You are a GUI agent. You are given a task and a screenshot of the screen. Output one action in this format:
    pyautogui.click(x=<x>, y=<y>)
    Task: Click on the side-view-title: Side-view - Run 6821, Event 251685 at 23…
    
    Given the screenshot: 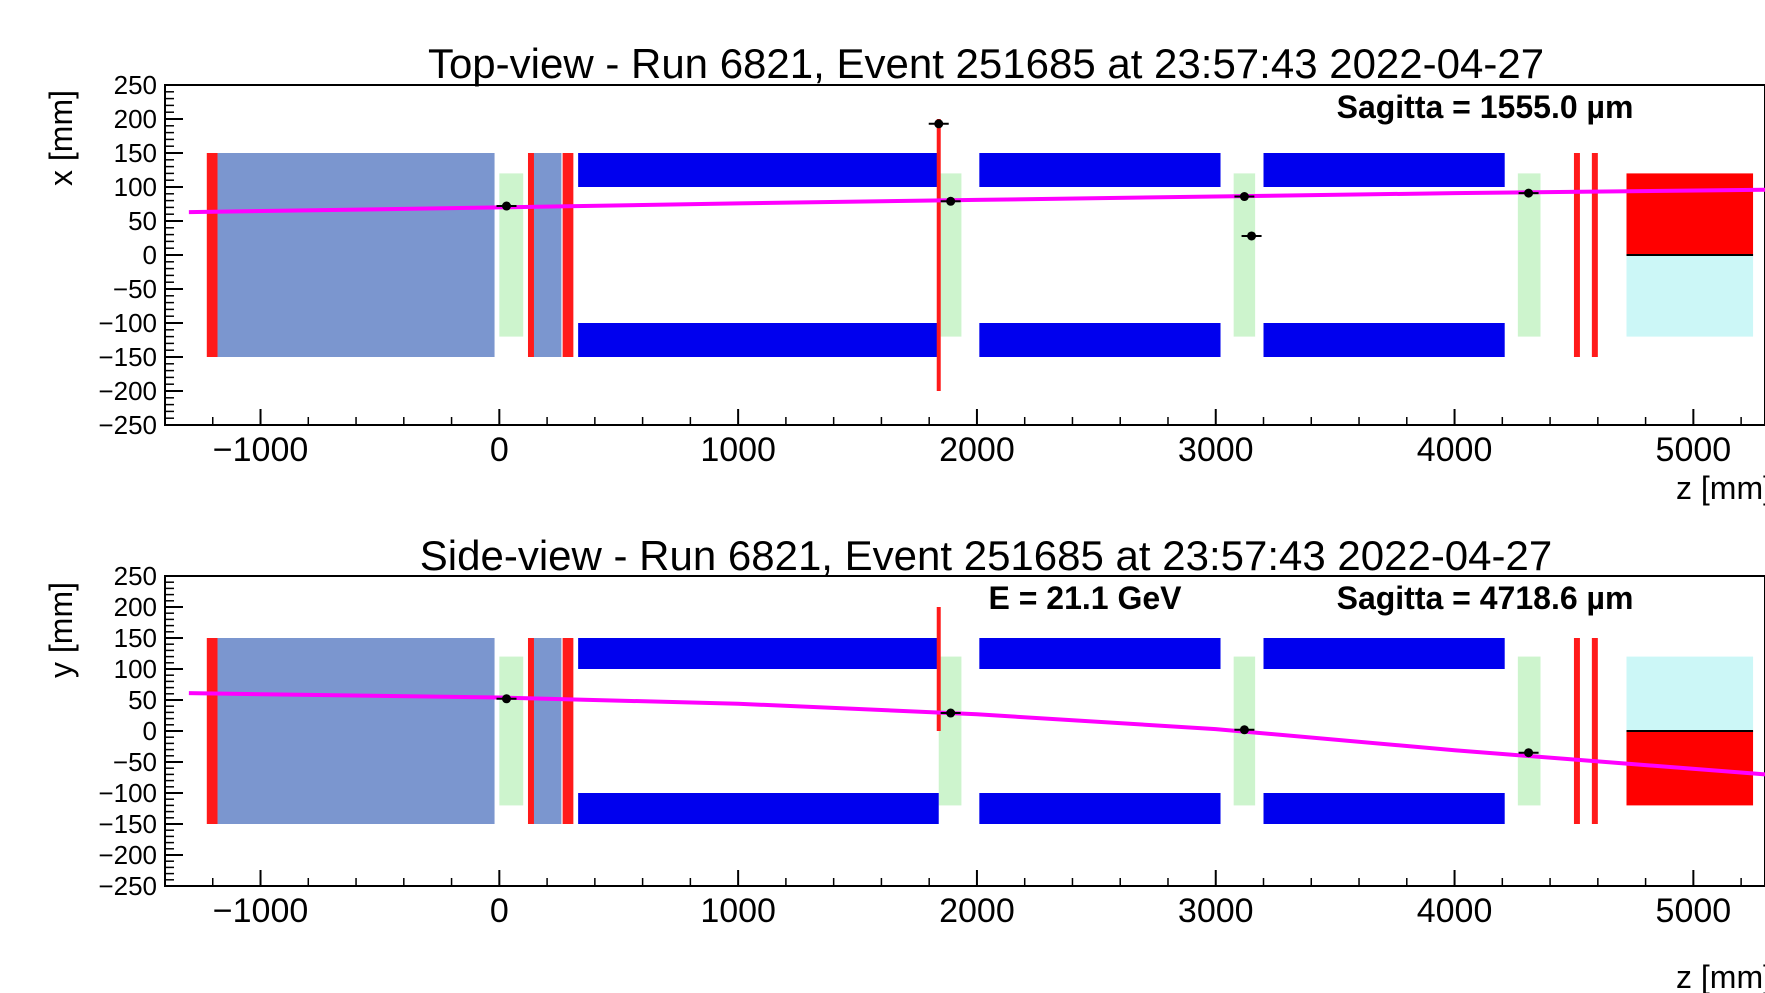 What is the action you would take?
    pyautogui.click(x=986, y=555)
    